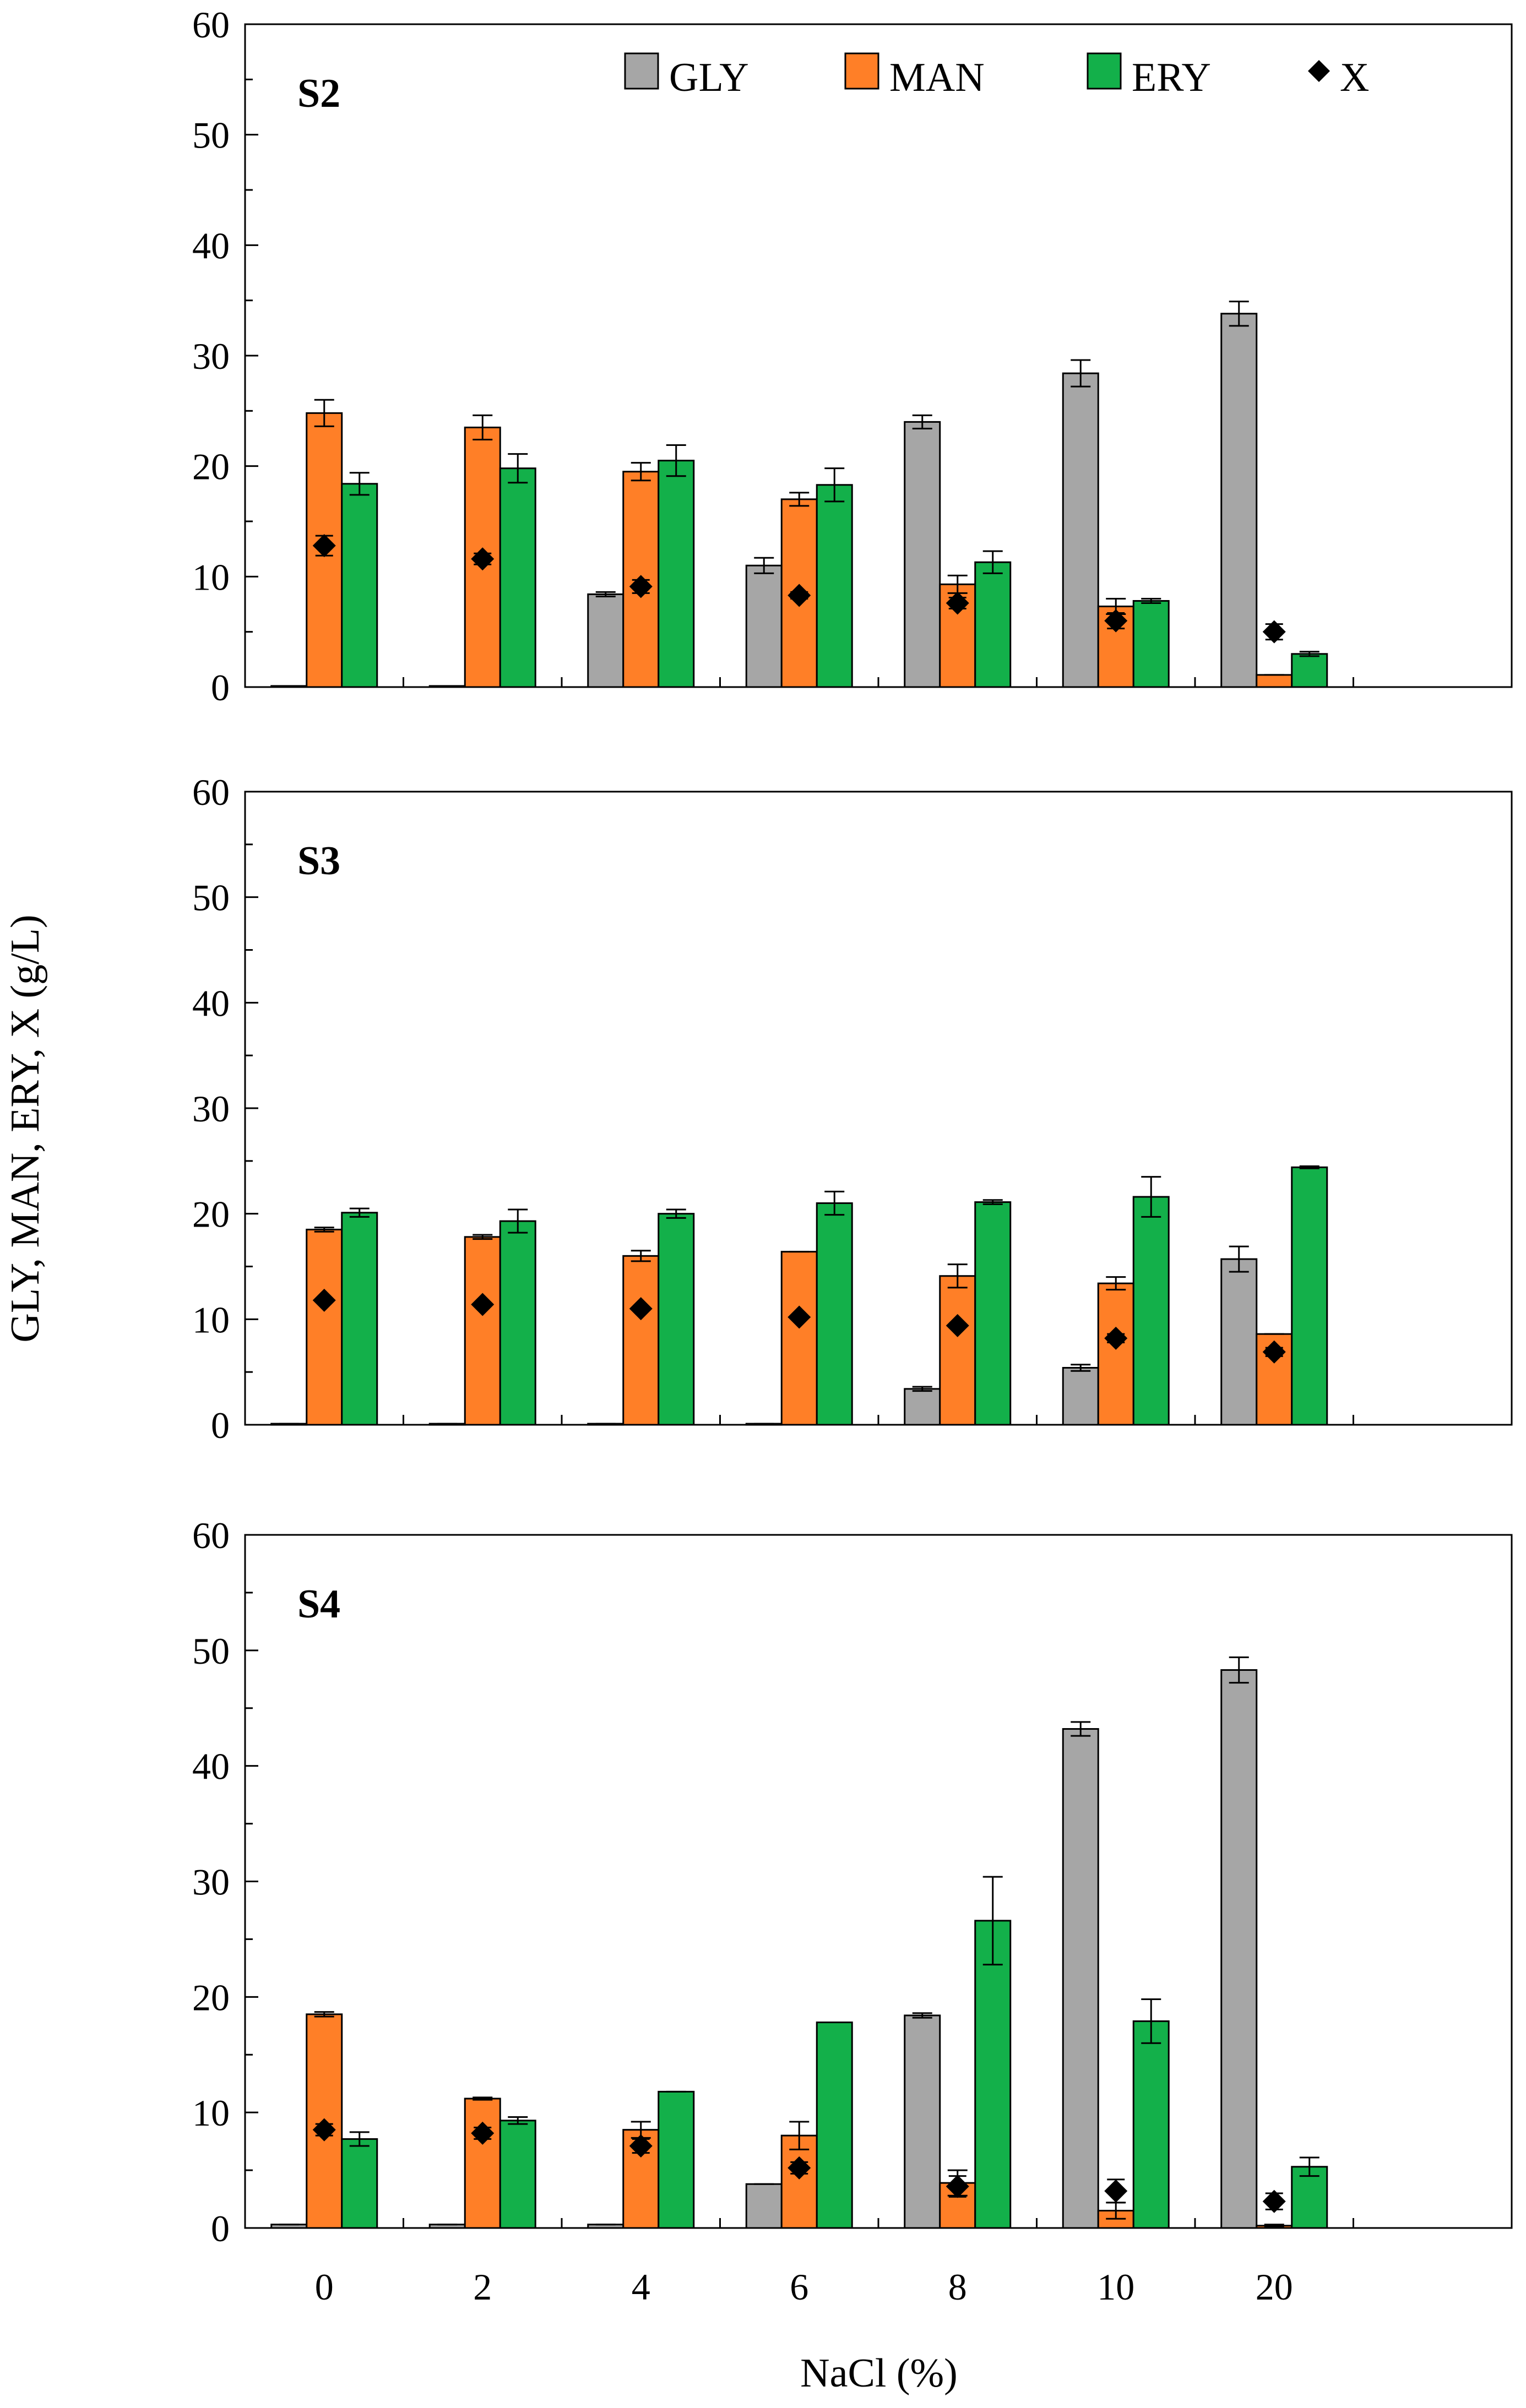  What do you see at coordinates (957, 2287) in the screenshot?
I see `x-tick-label: 8` at bounding box center [957, 2287].